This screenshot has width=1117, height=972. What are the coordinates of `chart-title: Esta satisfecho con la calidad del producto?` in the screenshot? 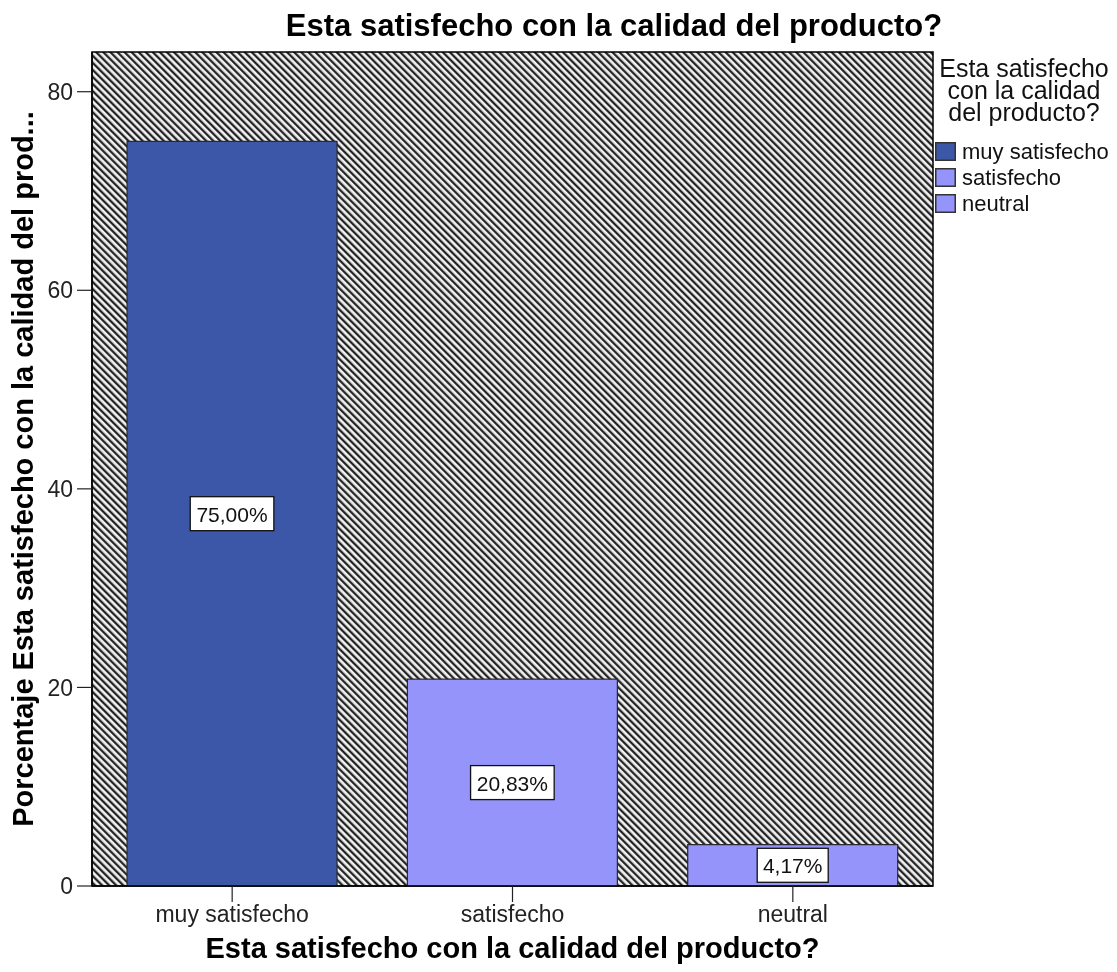 It's located at (614, 26).